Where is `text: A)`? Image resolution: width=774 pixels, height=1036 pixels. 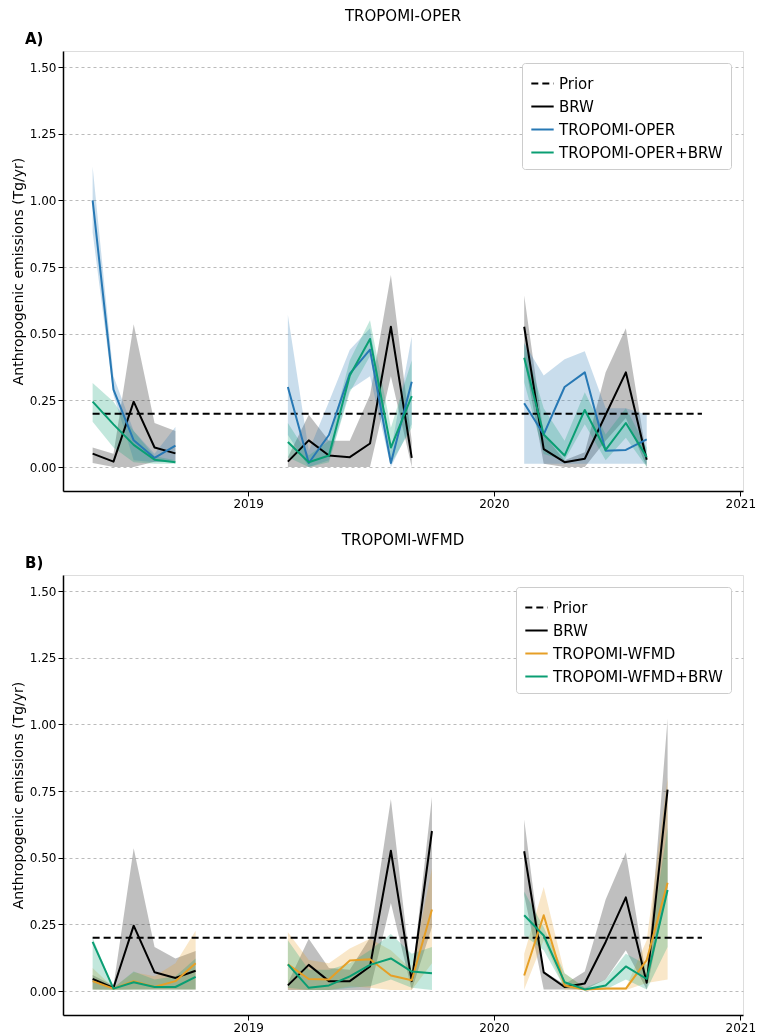
text: A) is located at coordinates (34, 39).